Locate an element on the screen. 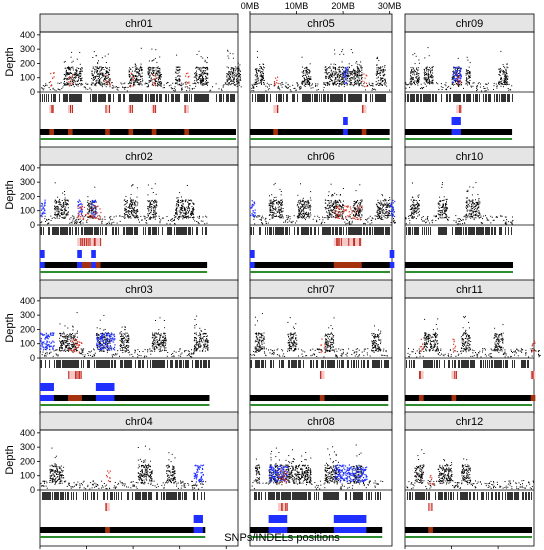  panel-chr09: chr09 is located at coordinates (469, 81).